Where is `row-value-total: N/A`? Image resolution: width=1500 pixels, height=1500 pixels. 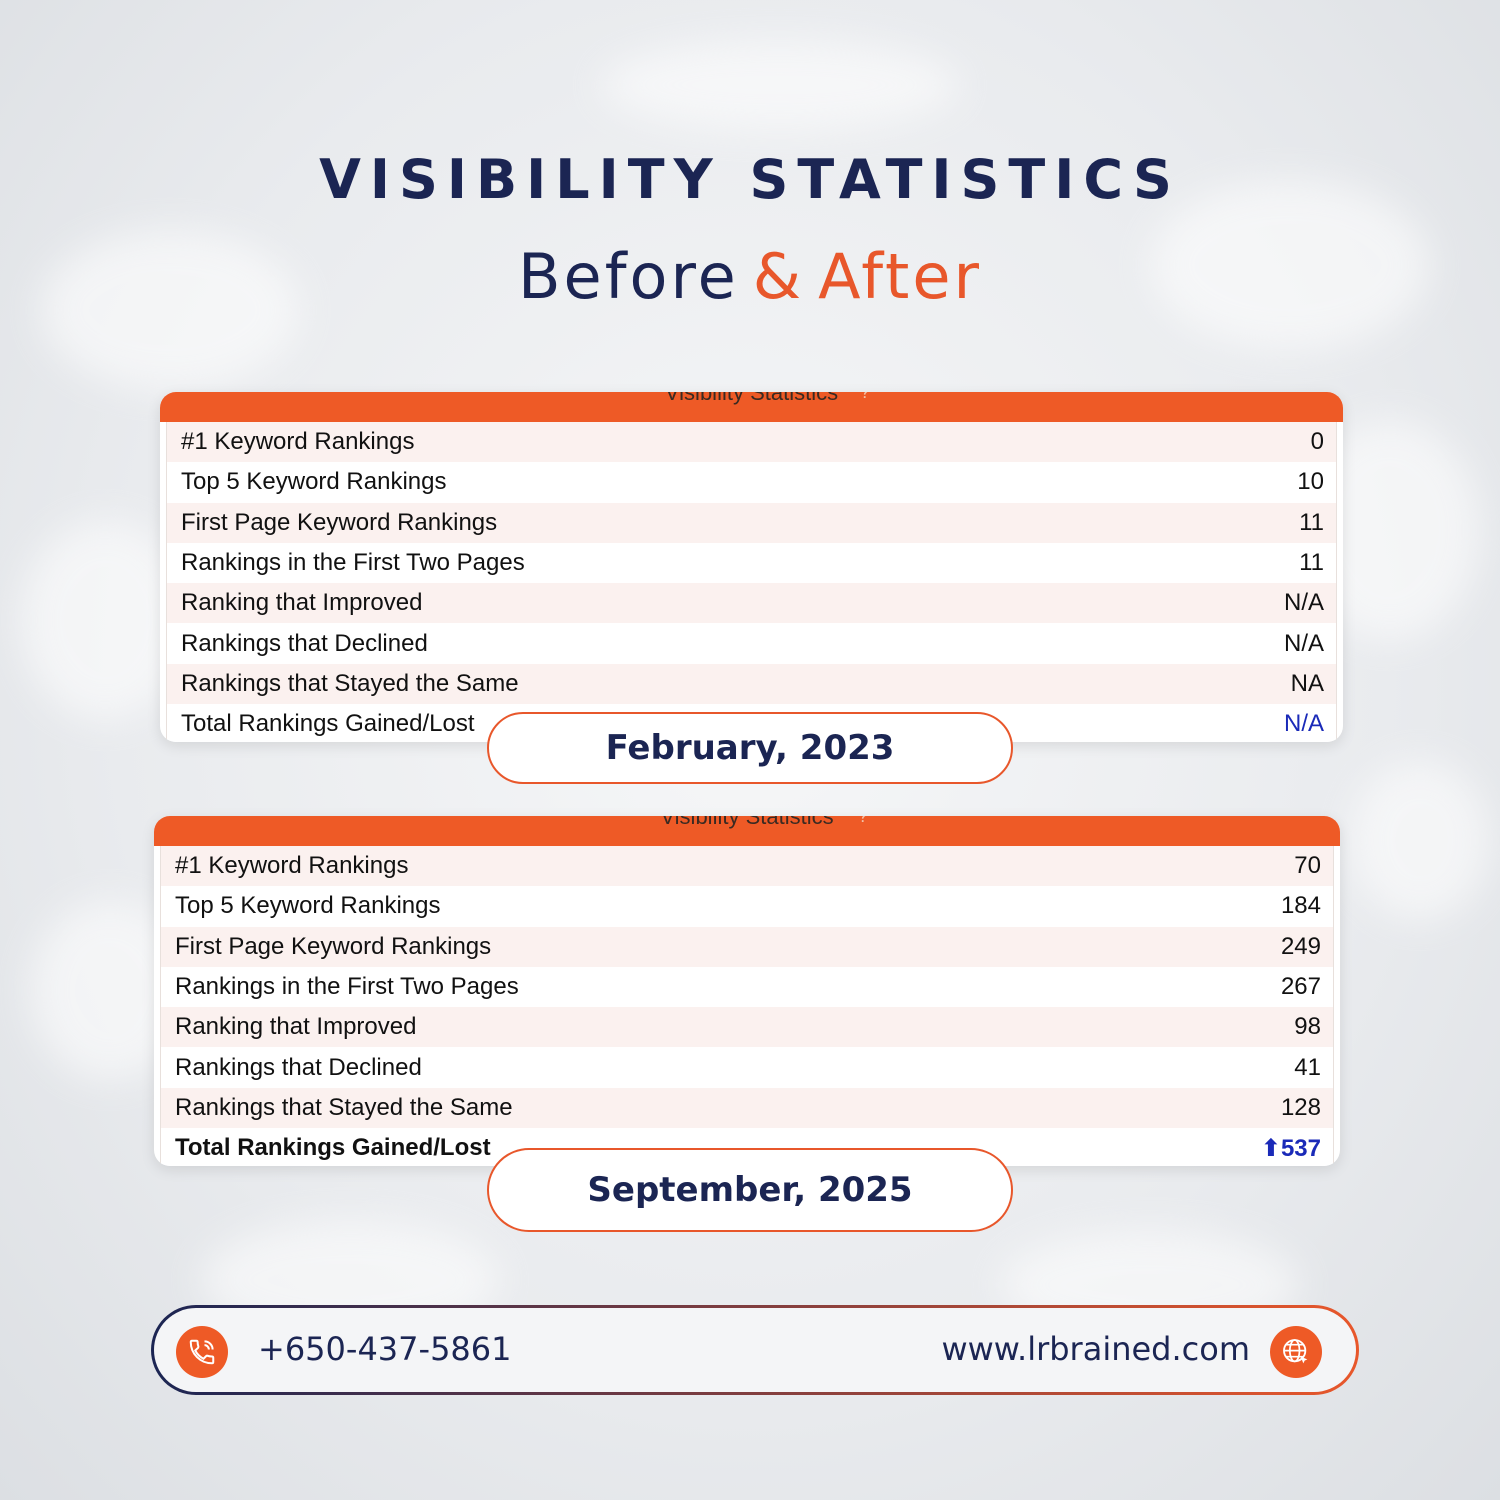 row-value-total: N/A is located at coordinates (1303, 724).